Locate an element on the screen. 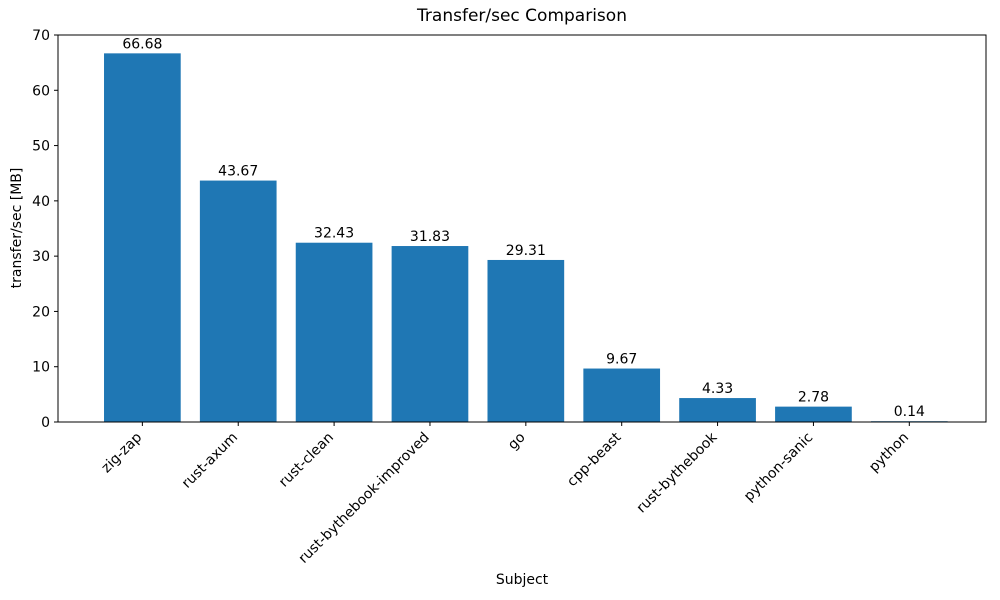 The width and height of the screenshot is (1000, 600). bar-zig-zap is located at coordinates (142, 237).